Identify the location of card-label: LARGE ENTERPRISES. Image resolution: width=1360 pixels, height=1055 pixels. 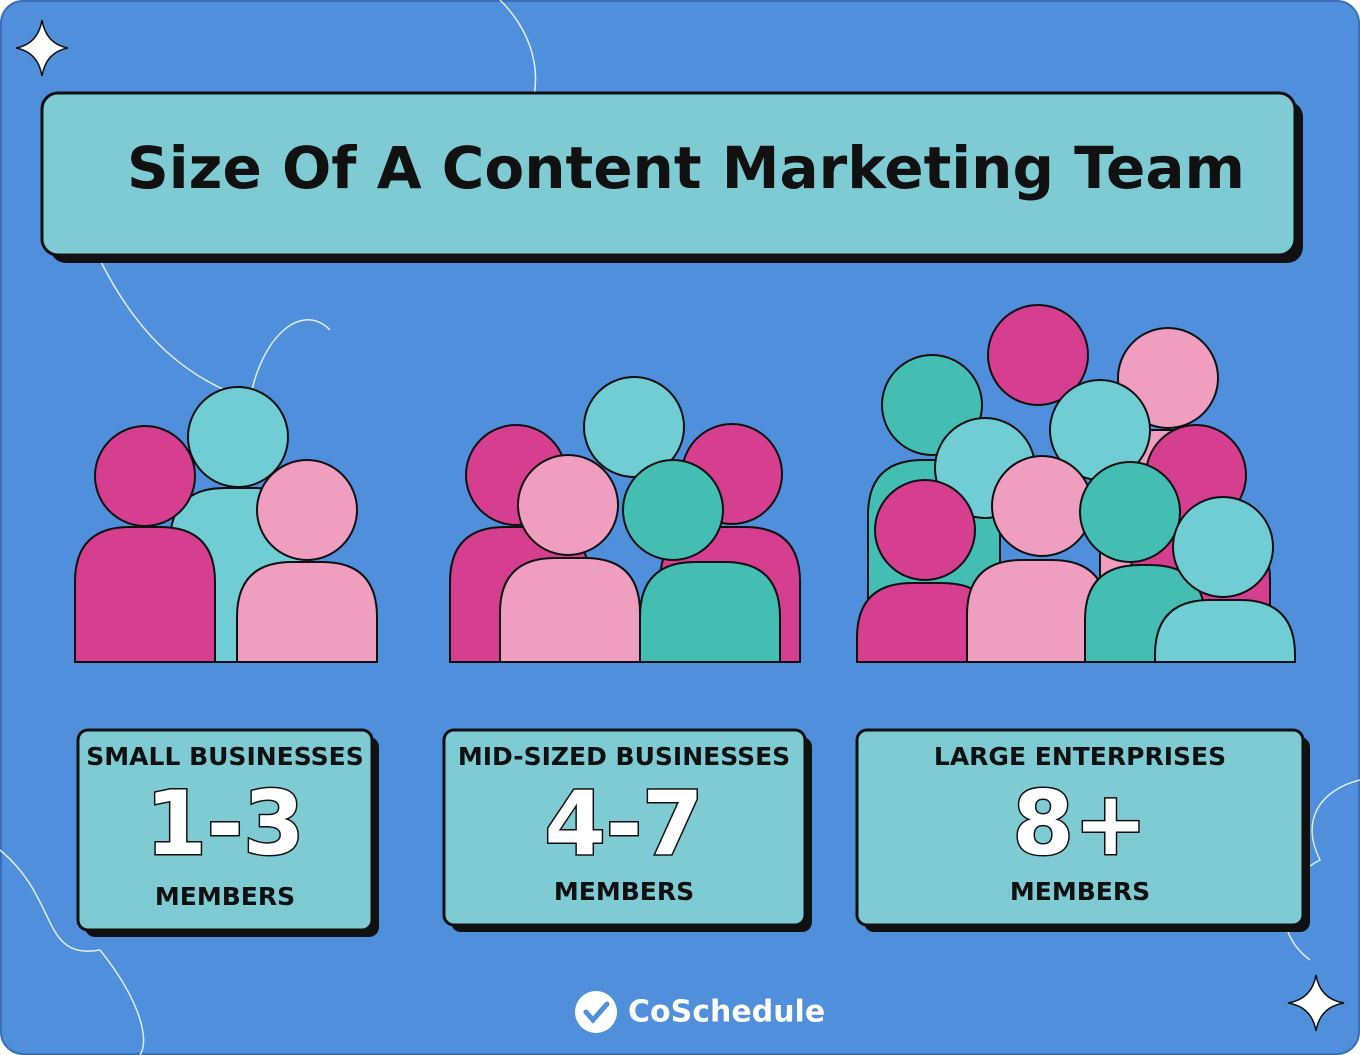
(1080, 756).